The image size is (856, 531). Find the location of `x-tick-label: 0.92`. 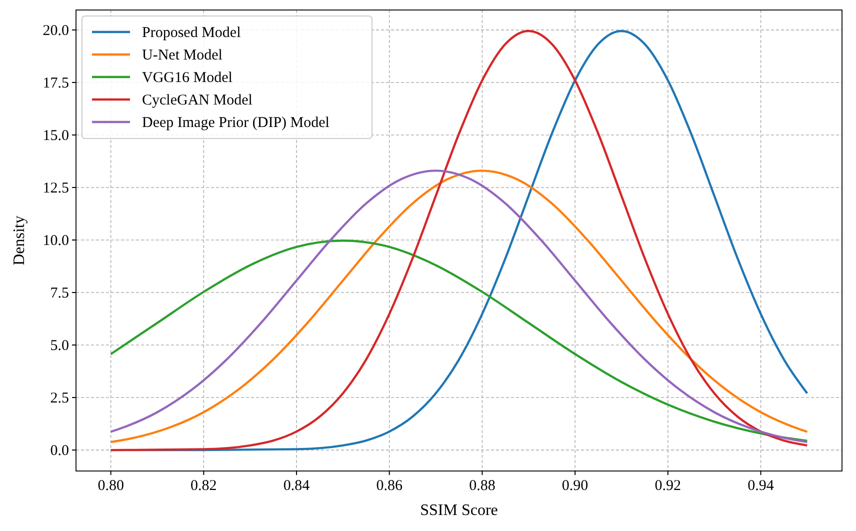

x-tick-label: 0.92 is located at coordinates (668, 486).